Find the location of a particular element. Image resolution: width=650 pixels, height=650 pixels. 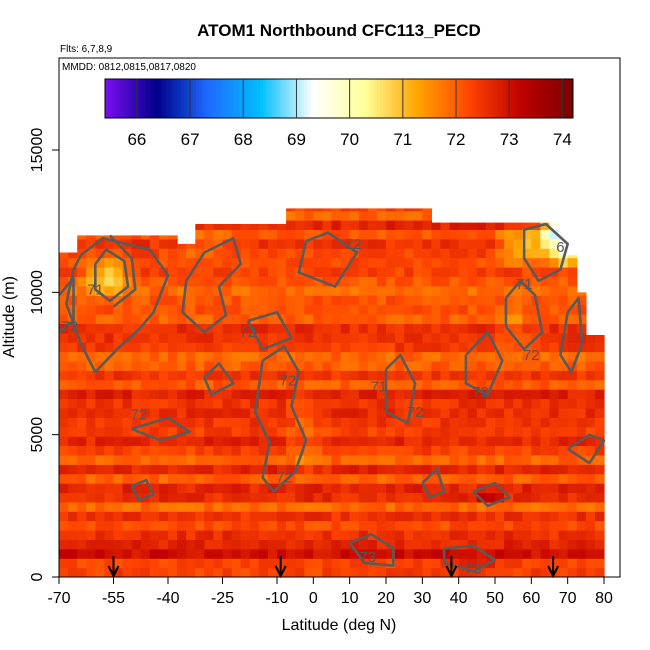

colorbar-tick-label: 74 is located at coordinates (562, 139).